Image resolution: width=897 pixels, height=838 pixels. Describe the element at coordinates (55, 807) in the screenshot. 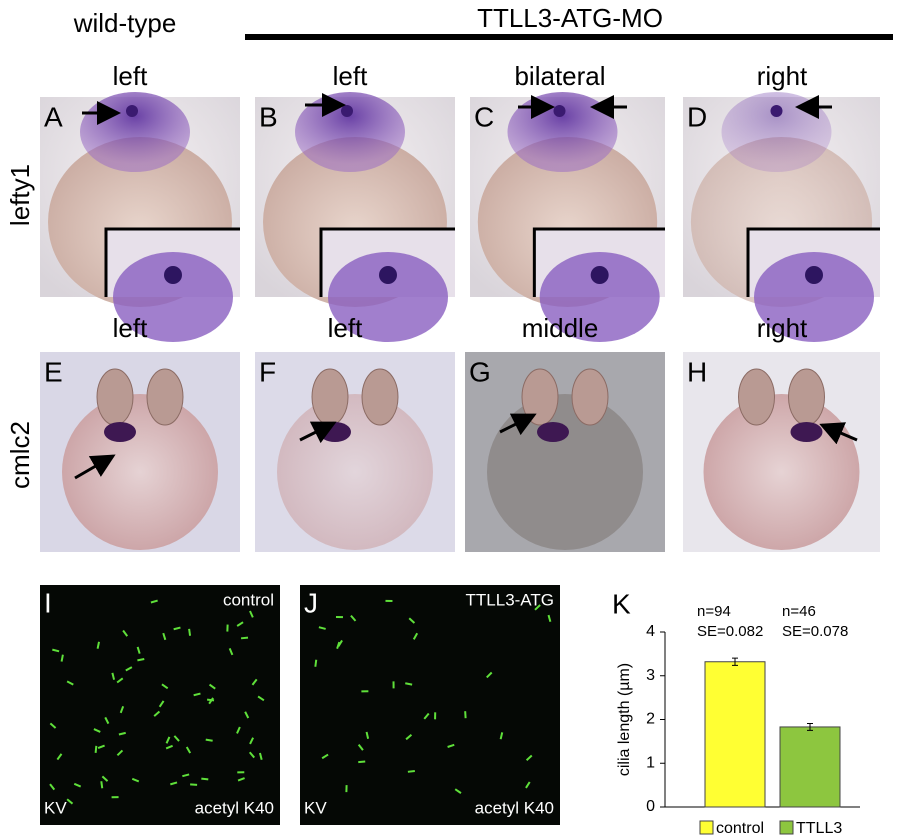

I see `region-label: KV` at that location.